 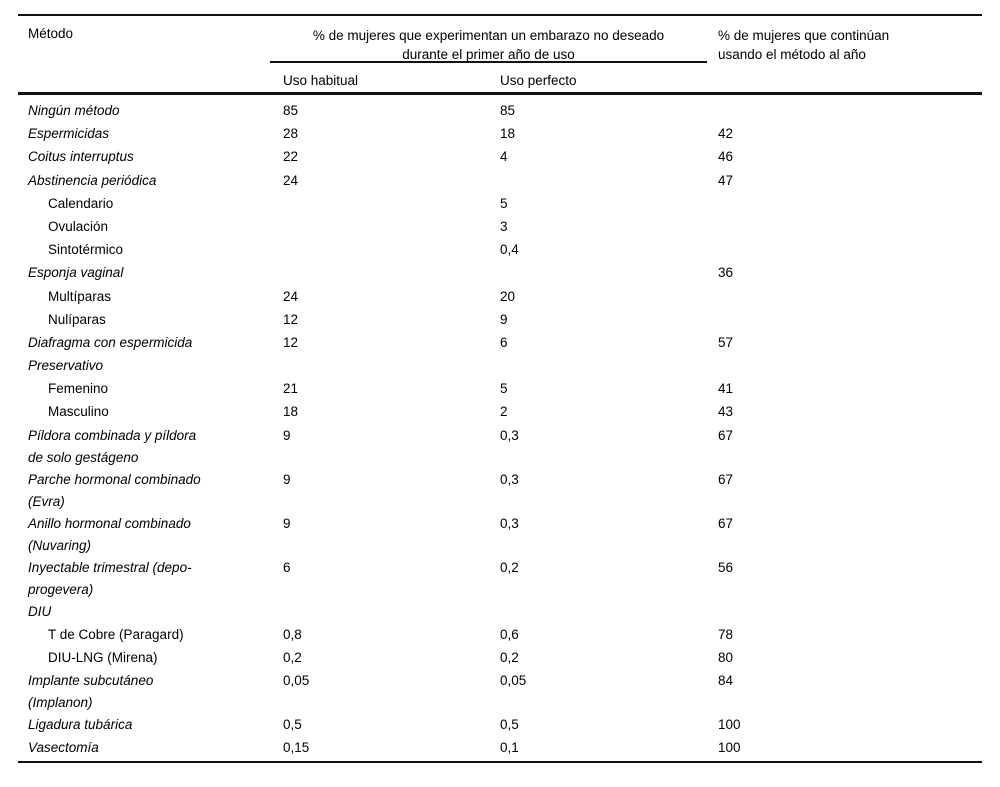 What do you see at coordinates (500, 491) in the screenshot?
I see `table-row: Parche hormonal combinado (Evra) 9 0,3 67` at bounding box center [500, 491].